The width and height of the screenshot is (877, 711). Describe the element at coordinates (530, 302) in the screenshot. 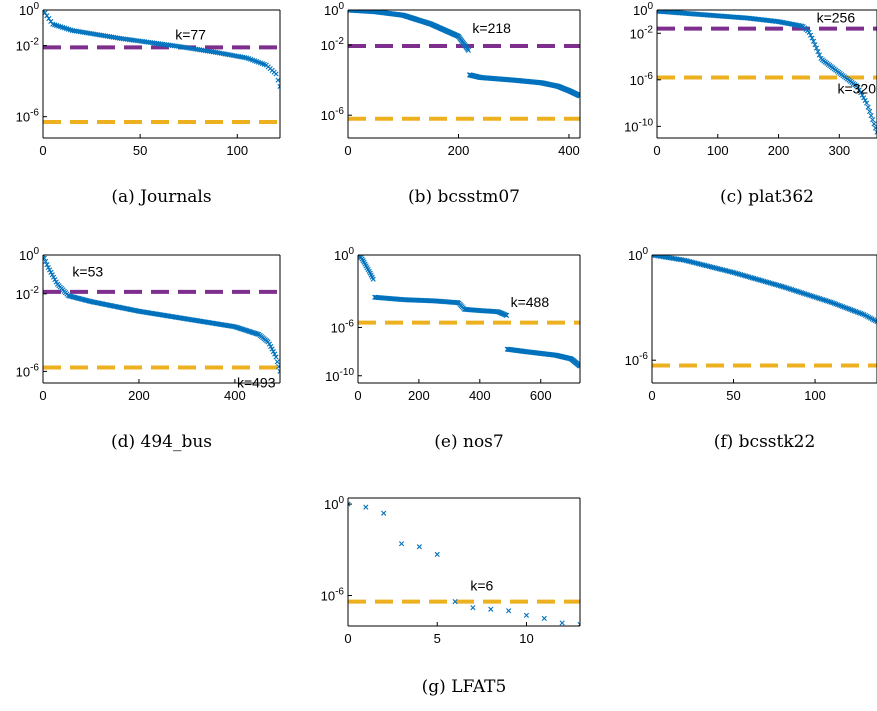

I see `annotation-label: k=488` at that location.